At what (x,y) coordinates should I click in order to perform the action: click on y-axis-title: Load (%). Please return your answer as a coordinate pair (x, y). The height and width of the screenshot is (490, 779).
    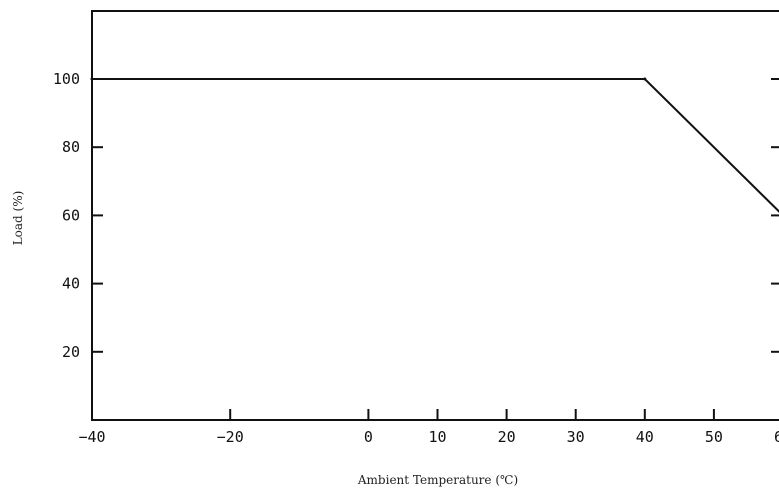
    Looking at the image, I should click on (18, 218).